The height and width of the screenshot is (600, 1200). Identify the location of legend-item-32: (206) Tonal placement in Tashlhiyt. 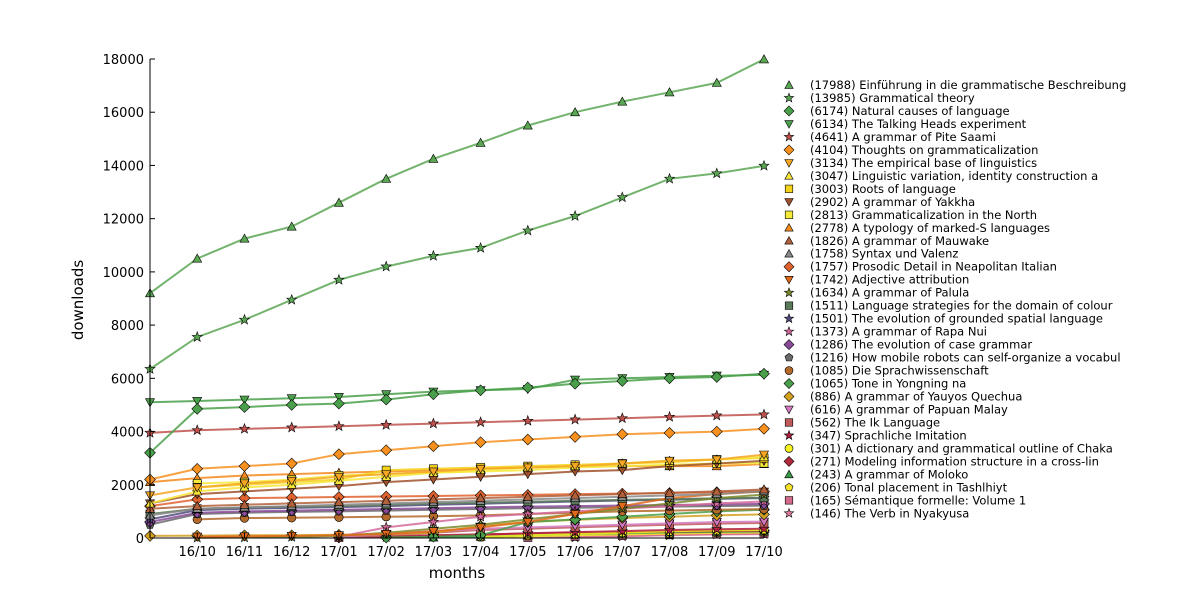
(896, 487).